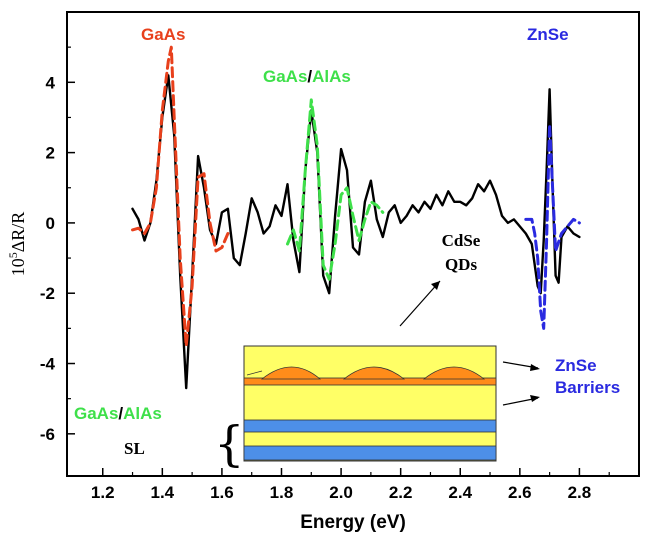 This screenshot has width=654, height=535. I want to click on label-gaas-alas-sl: GaAs/AlAs, so click(118, 413).